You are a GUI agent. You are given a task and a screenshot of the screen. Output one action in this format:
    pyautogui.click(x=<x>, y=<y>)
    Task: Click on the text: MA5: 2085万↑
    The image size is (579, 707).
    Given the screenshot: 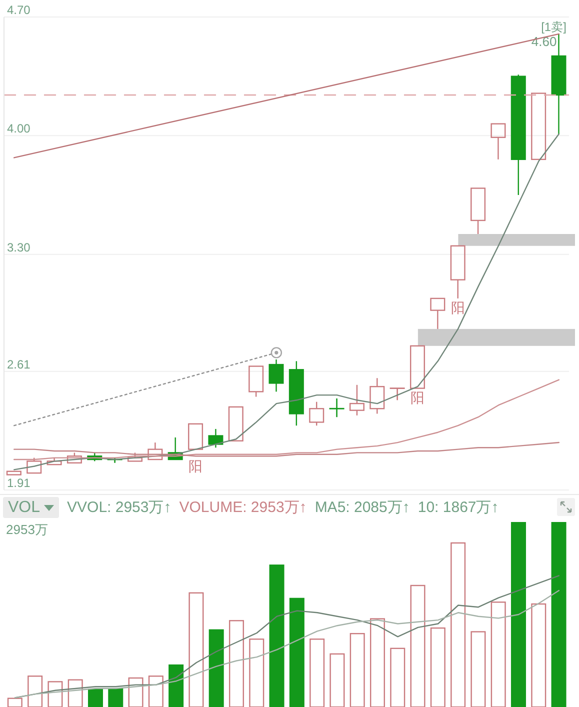 What is the action you would take?
    pyautogui.click(x=362, y=507)
    